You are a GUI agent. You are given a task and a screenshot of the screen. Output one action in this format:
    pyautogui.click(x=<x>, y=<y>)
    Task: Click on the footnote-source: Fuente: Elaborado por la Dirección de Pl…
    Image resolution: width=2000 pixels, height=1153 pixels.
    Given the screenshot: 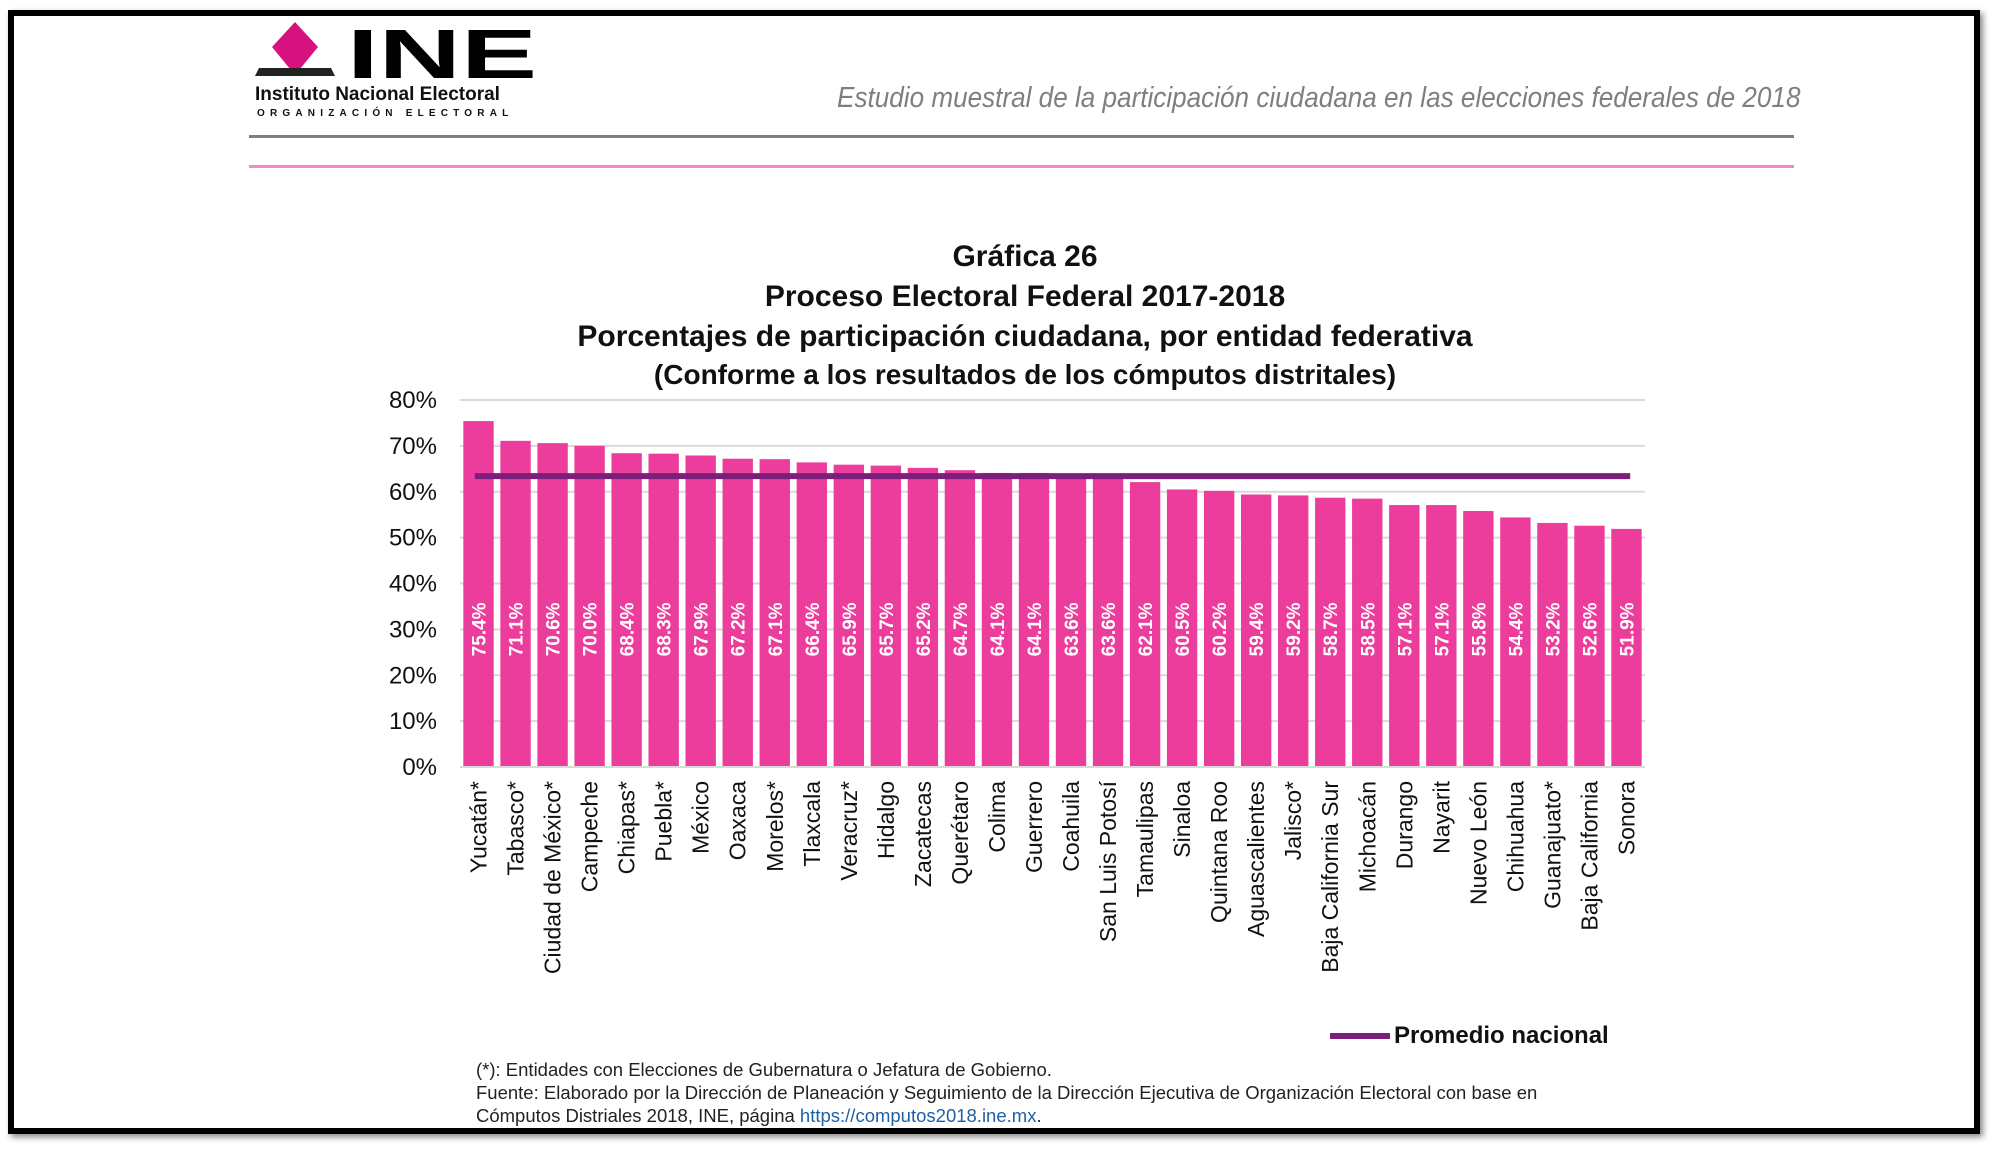 What is the action you would take?
    pyautogui.click(x=1007, y=1092)
    